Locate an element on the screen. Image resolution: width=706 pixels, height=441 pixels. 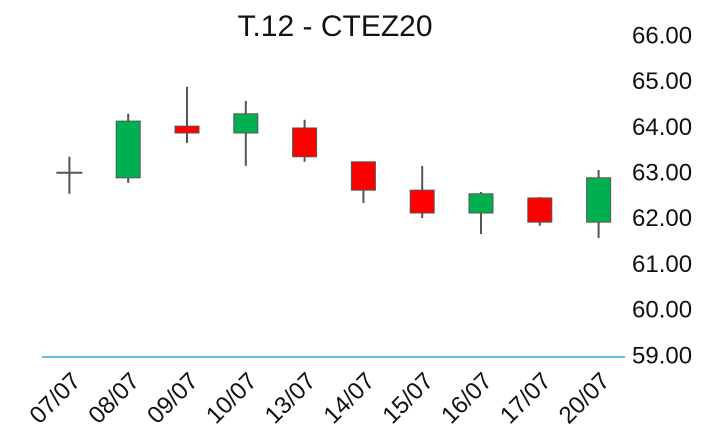
y-tick-label: 65.00 is located at coordinates (662, 81).